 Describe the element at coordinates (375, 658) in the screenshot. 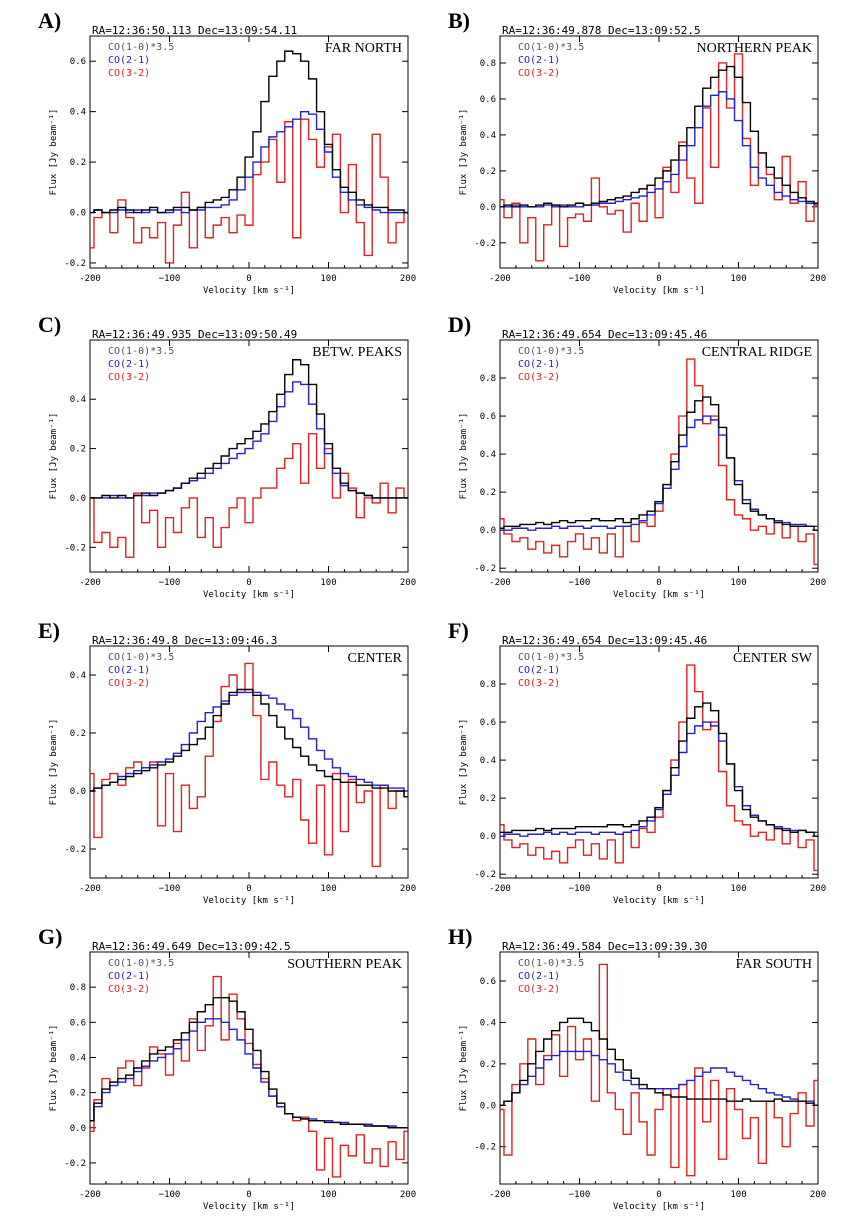

I see `region-label: CENTER` at that location.